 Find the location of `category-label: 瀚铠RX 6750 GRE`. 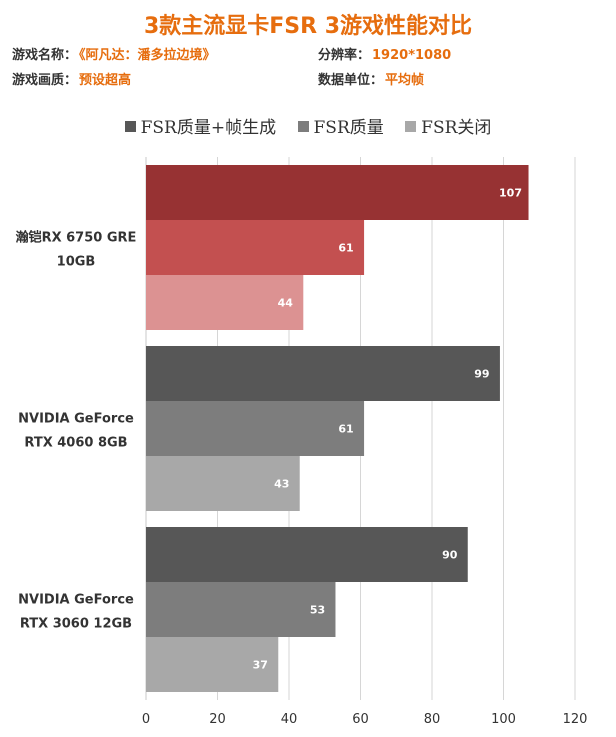

category-label: 瀚铠RX 6750 GRE is located at coordinates (76, 238).